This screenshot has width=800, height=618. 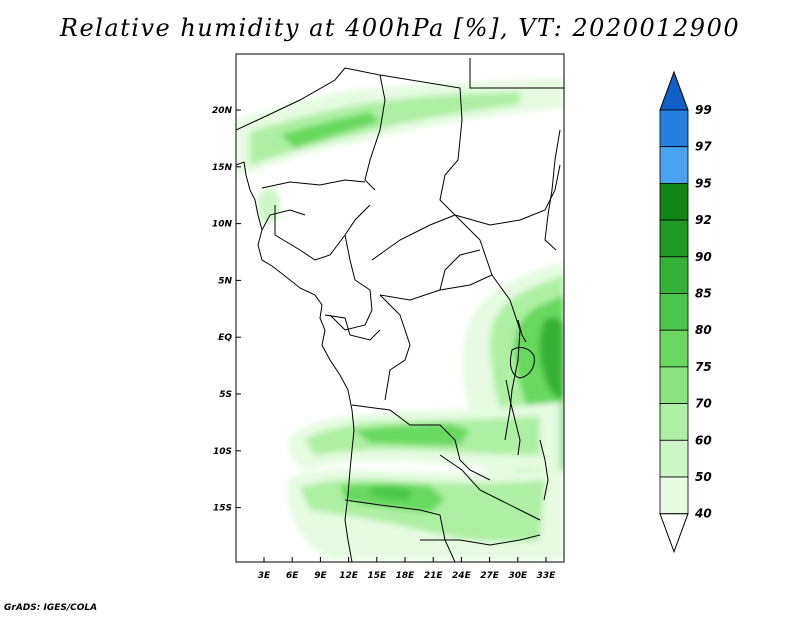 What do you see at coordinates (225, 281) in the screenshot?
I see `lat-label: 5N` at bounding box center [225, 281].